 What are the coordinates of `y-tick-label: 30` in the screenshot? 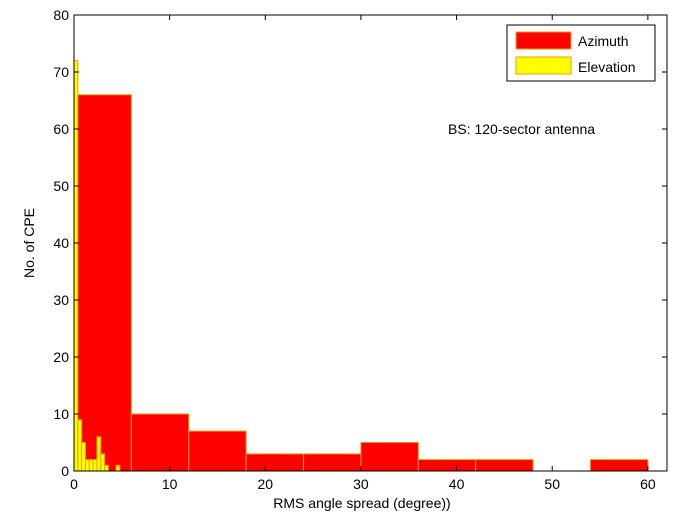 It's located at (61, 300).